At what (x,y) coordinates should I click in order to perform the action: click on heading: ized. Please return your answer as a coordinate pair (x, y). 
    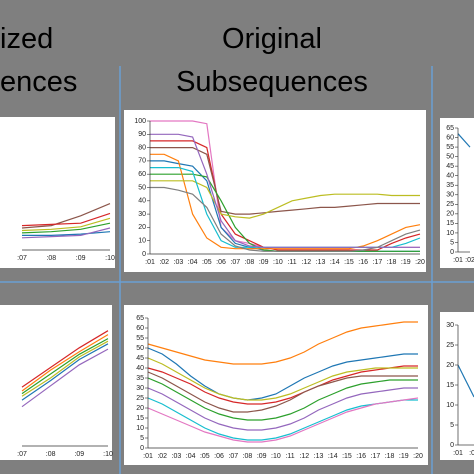
    Looking at the image, I should click on (26, 39).